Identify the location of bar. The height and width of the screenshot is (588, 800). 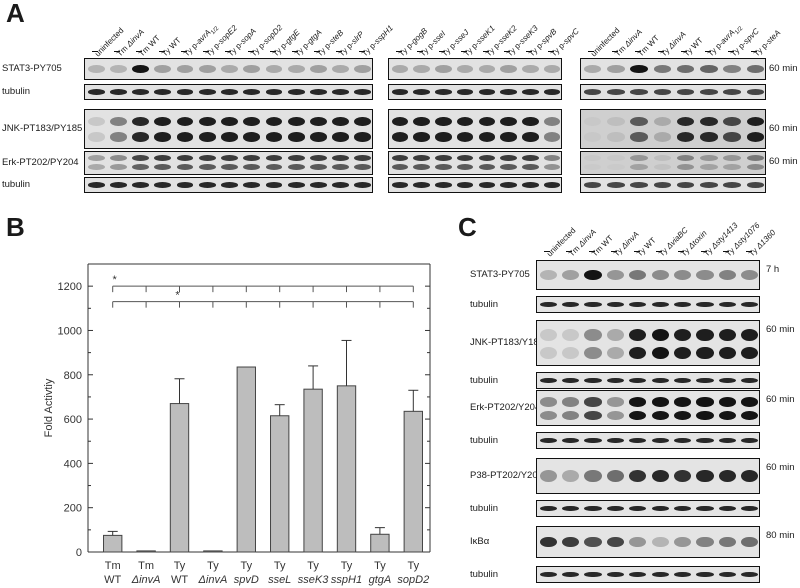
(313, 470).